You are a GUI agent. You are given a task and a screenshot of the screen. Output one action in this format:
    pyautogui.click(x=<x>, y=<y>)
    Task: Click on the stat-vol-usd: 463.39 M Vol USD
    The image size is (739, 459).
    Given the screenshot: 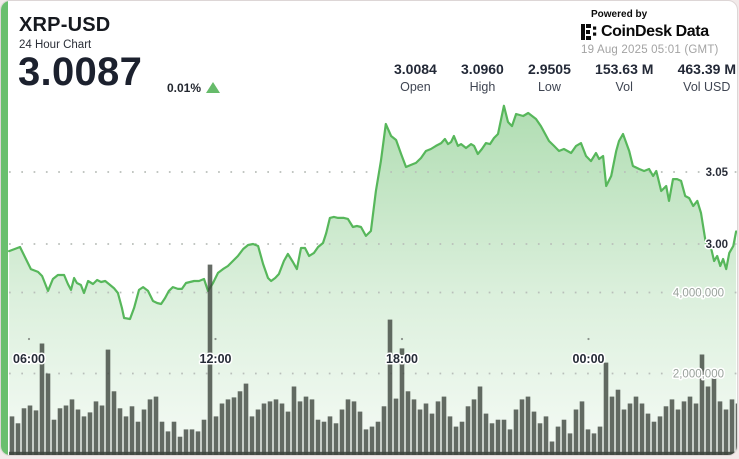 What is the action you would take?
    pyautogui.click(x=707, y=77)
    